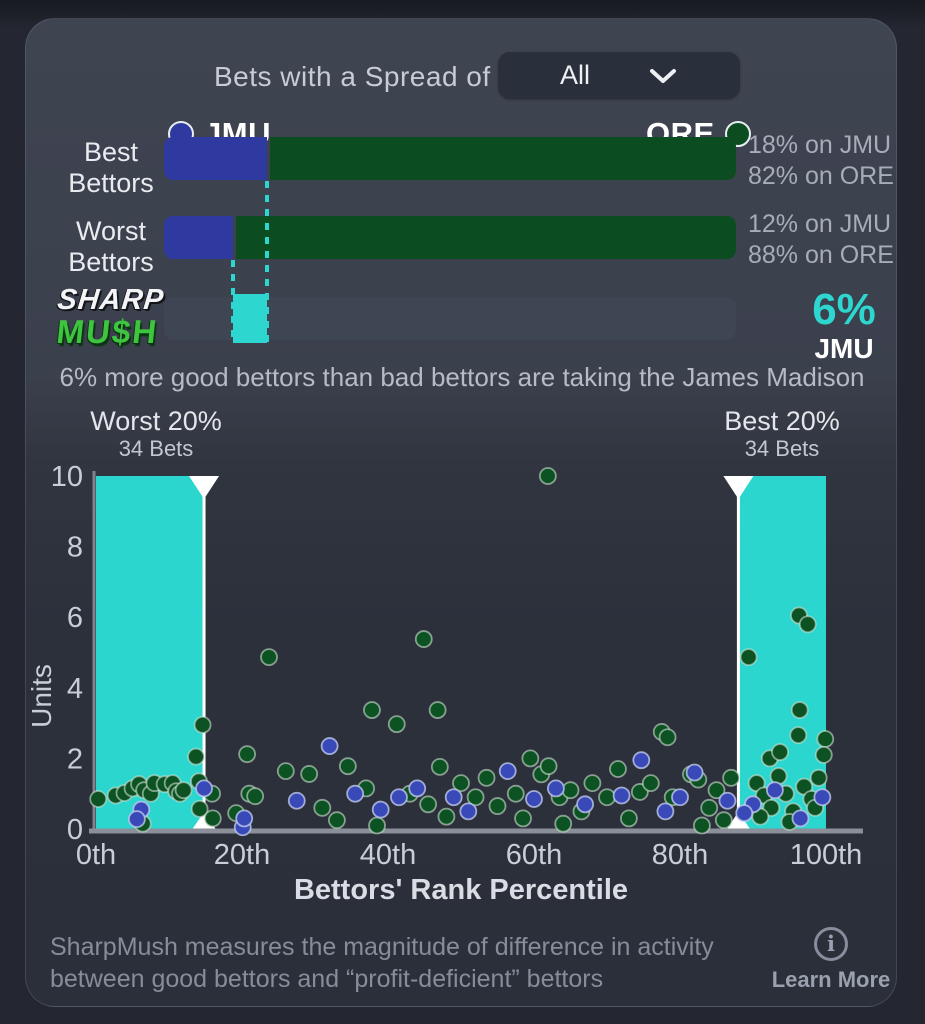 The width and height of the screenshot is (925, 1024). I want to click on x-tick-label: 0th, so click(96, 855).